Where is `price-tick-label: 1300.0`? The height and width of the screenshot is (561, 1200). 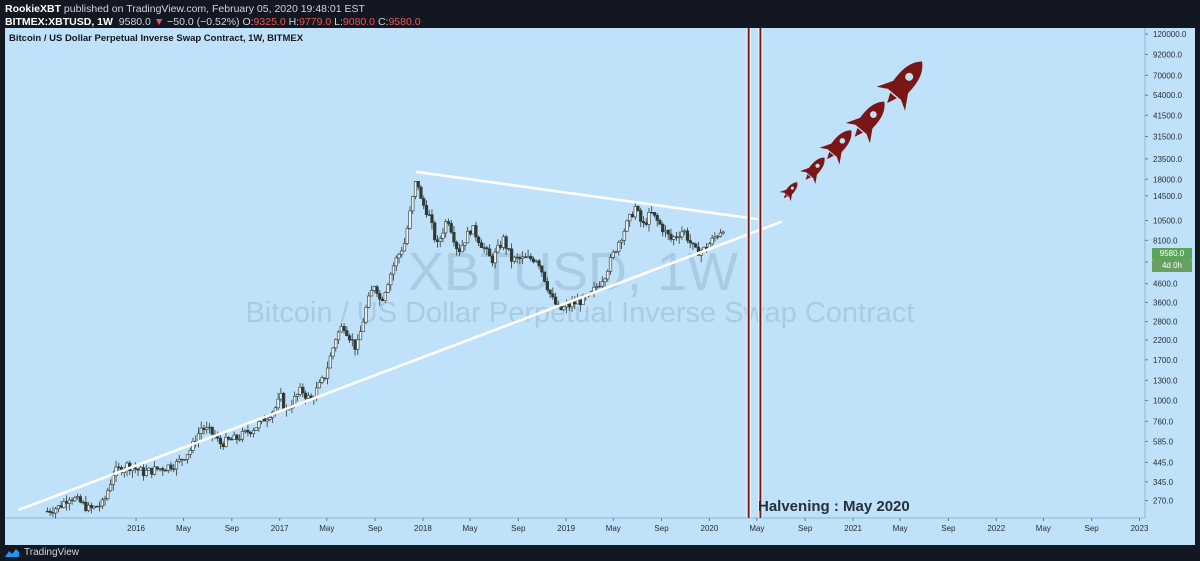
price-tick-label: 1300.0 is located at coordinates (1165, 380).